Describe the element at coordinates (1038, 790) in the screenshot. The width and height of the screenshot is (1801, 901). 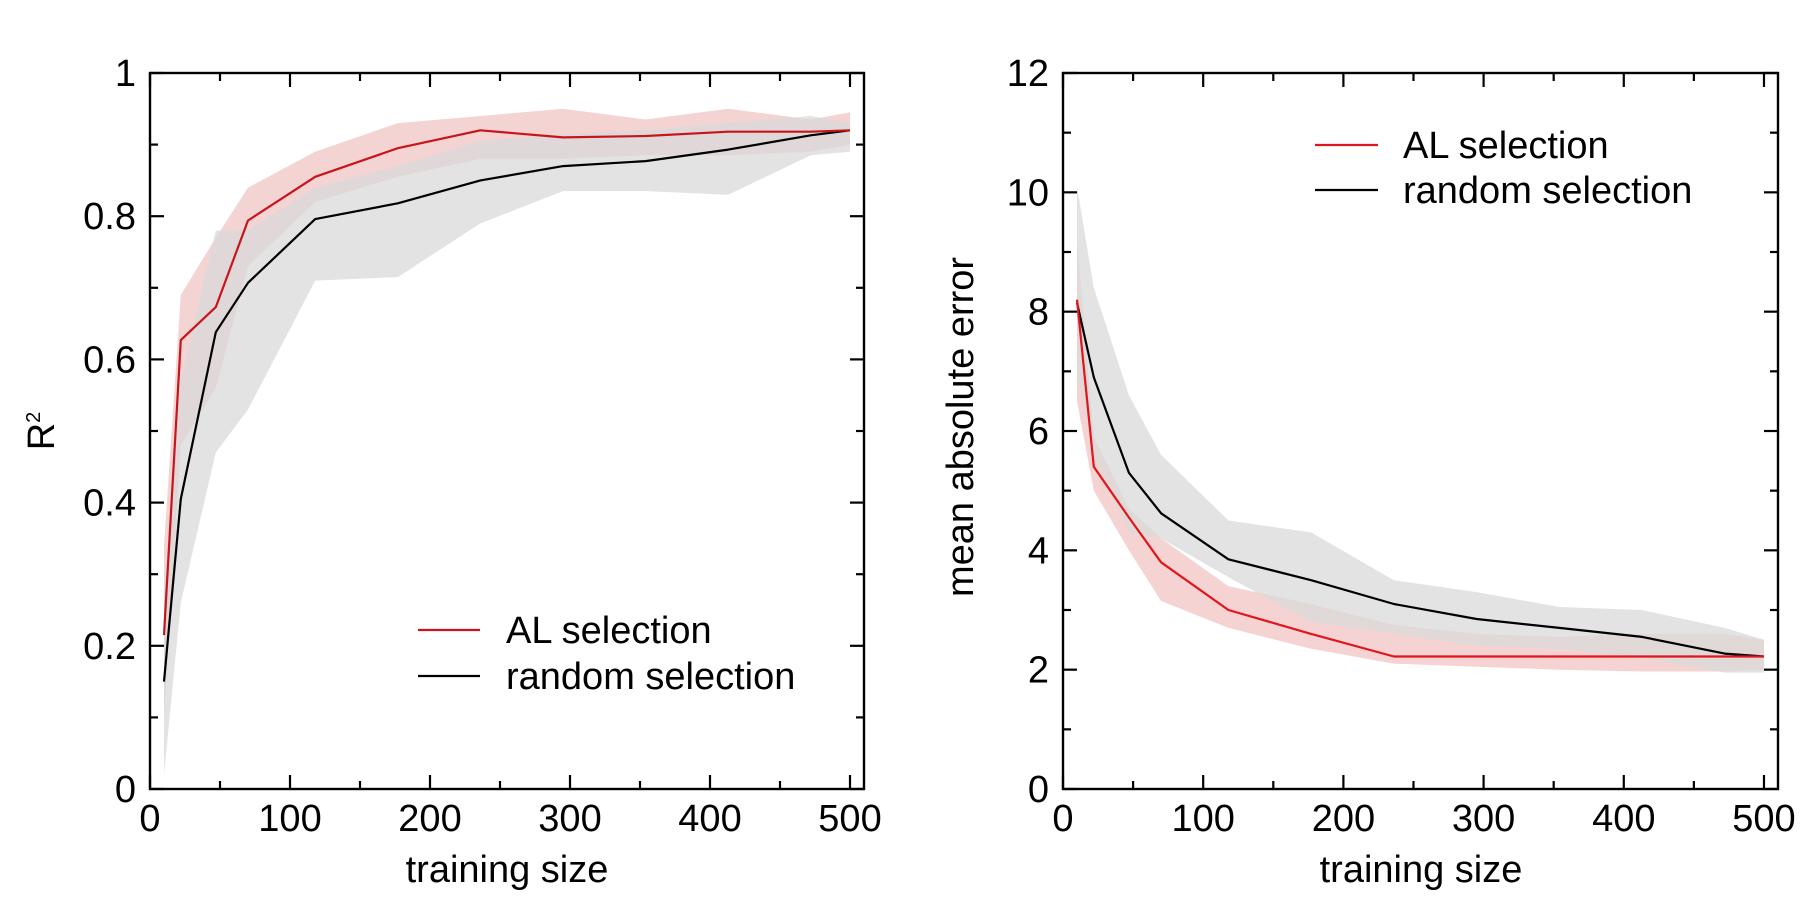
I see `mae-y-tick-label: 0` at that location.